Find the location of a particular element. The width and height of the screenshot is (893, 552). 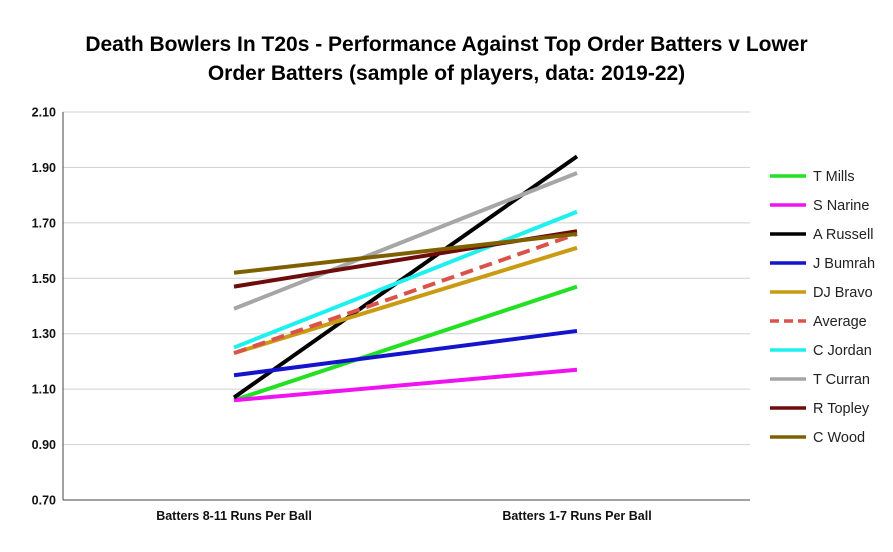

x-tick-label: Batters 1-7 Runs Per Ball is located at coordinates (576, 516).